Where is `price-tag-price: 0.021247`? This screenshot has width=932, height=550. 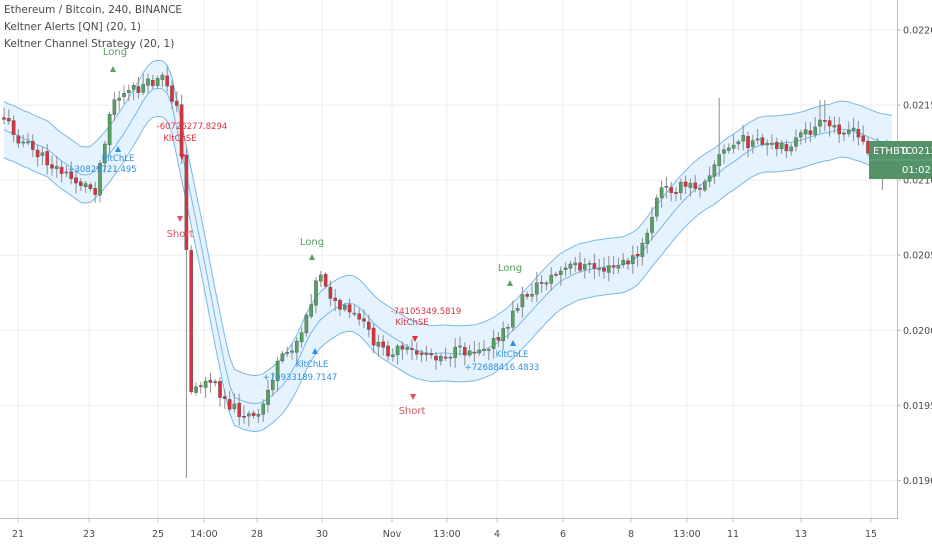 price-tag-price: 0.021247 is located at coordinates (917, 151).